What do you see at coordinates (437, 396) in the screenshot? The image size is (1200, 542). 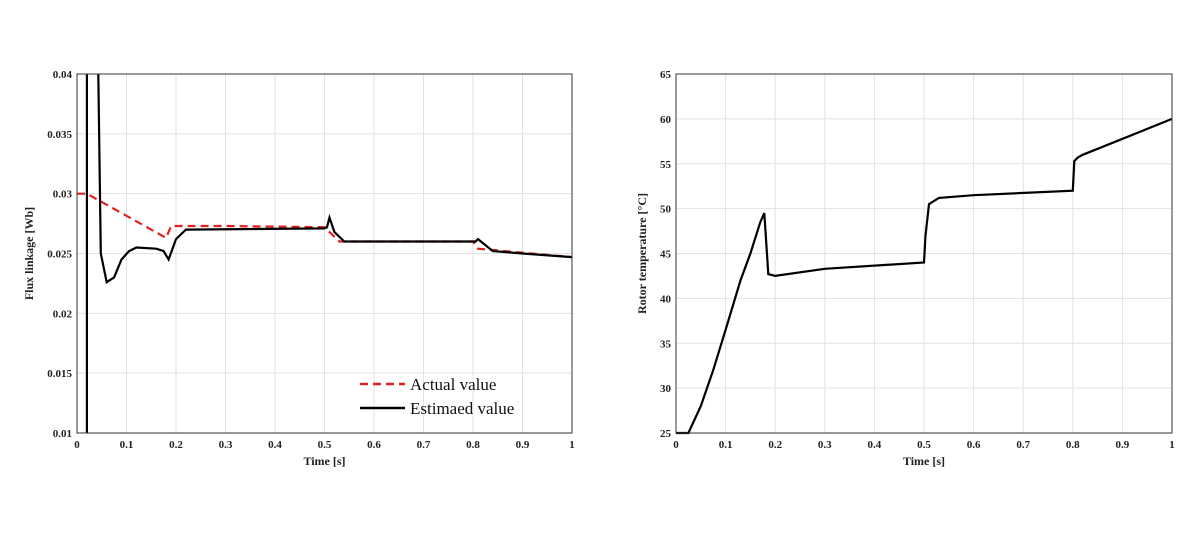 I see `legend: Actual value Estimaed value` at bounding box center [437, 396].